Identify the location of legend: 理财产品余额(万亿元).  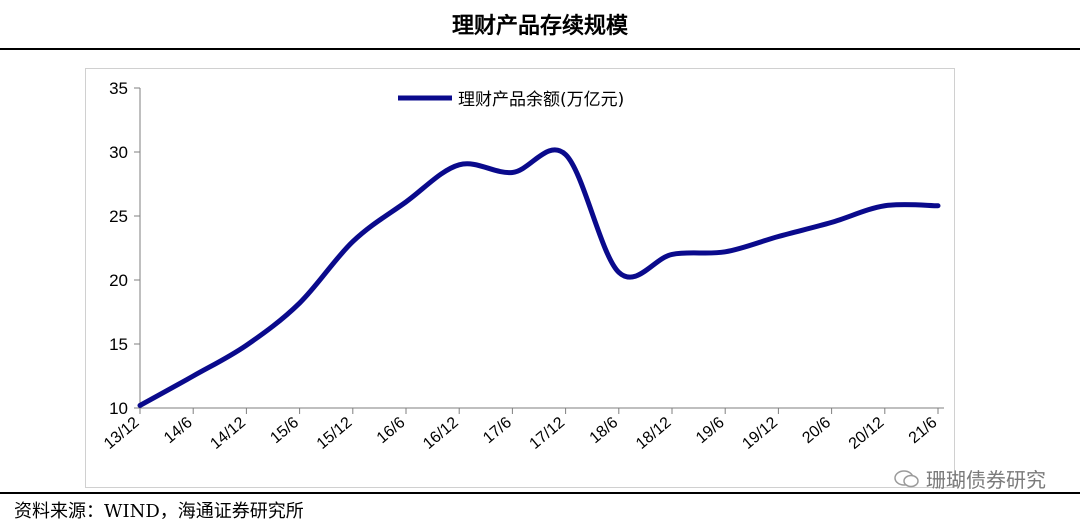
(511, 100).